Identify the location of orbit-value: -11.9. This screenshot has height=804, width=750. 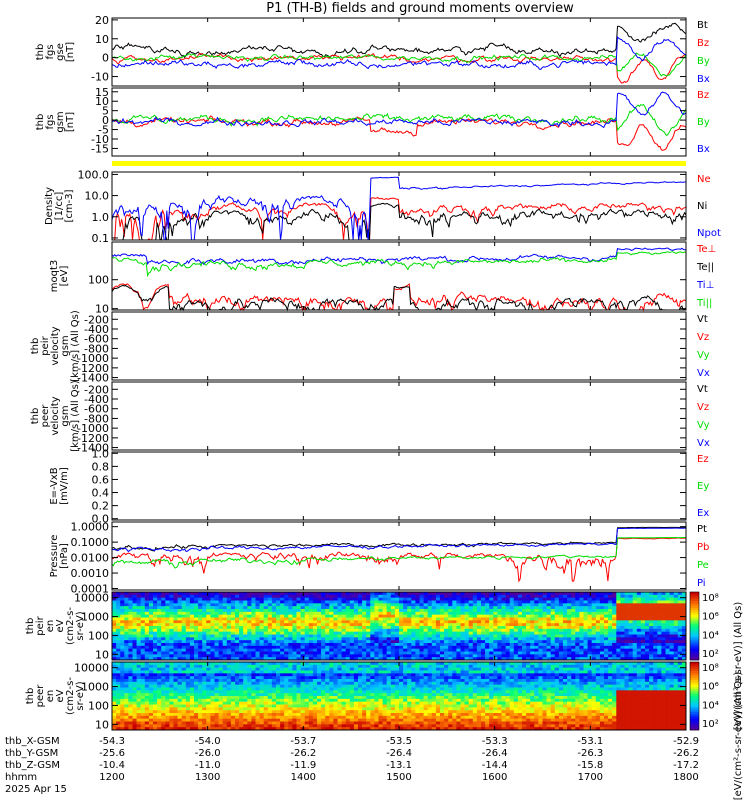
(303, 765).